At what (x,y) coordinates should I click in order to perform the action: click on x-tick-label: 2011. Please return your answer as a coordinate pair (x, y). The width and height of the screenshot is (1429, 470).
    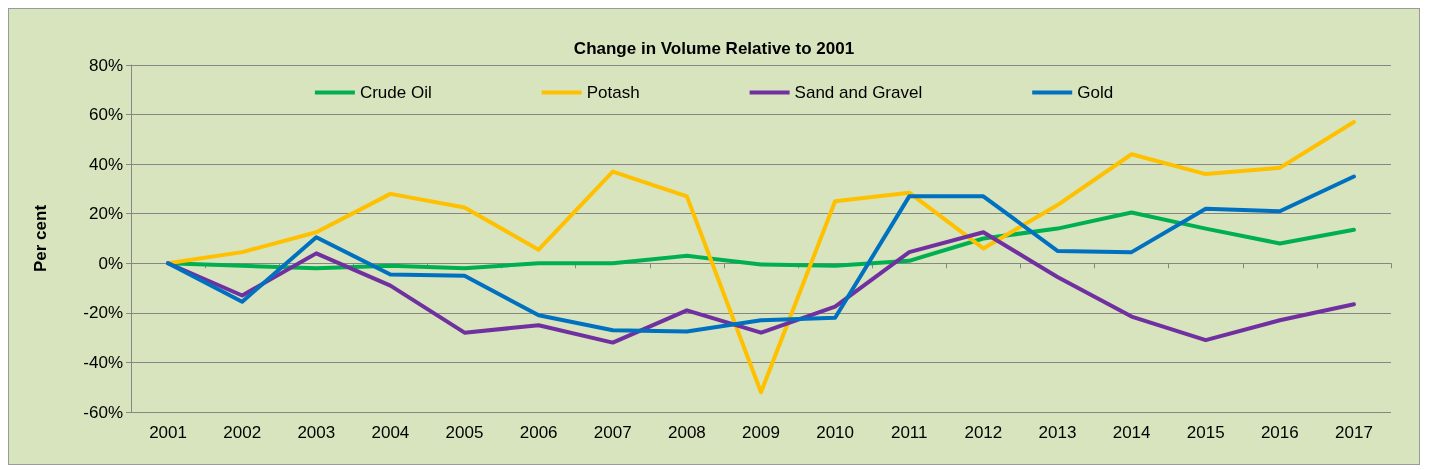
    Looking at the image, I should click on (909, 432).